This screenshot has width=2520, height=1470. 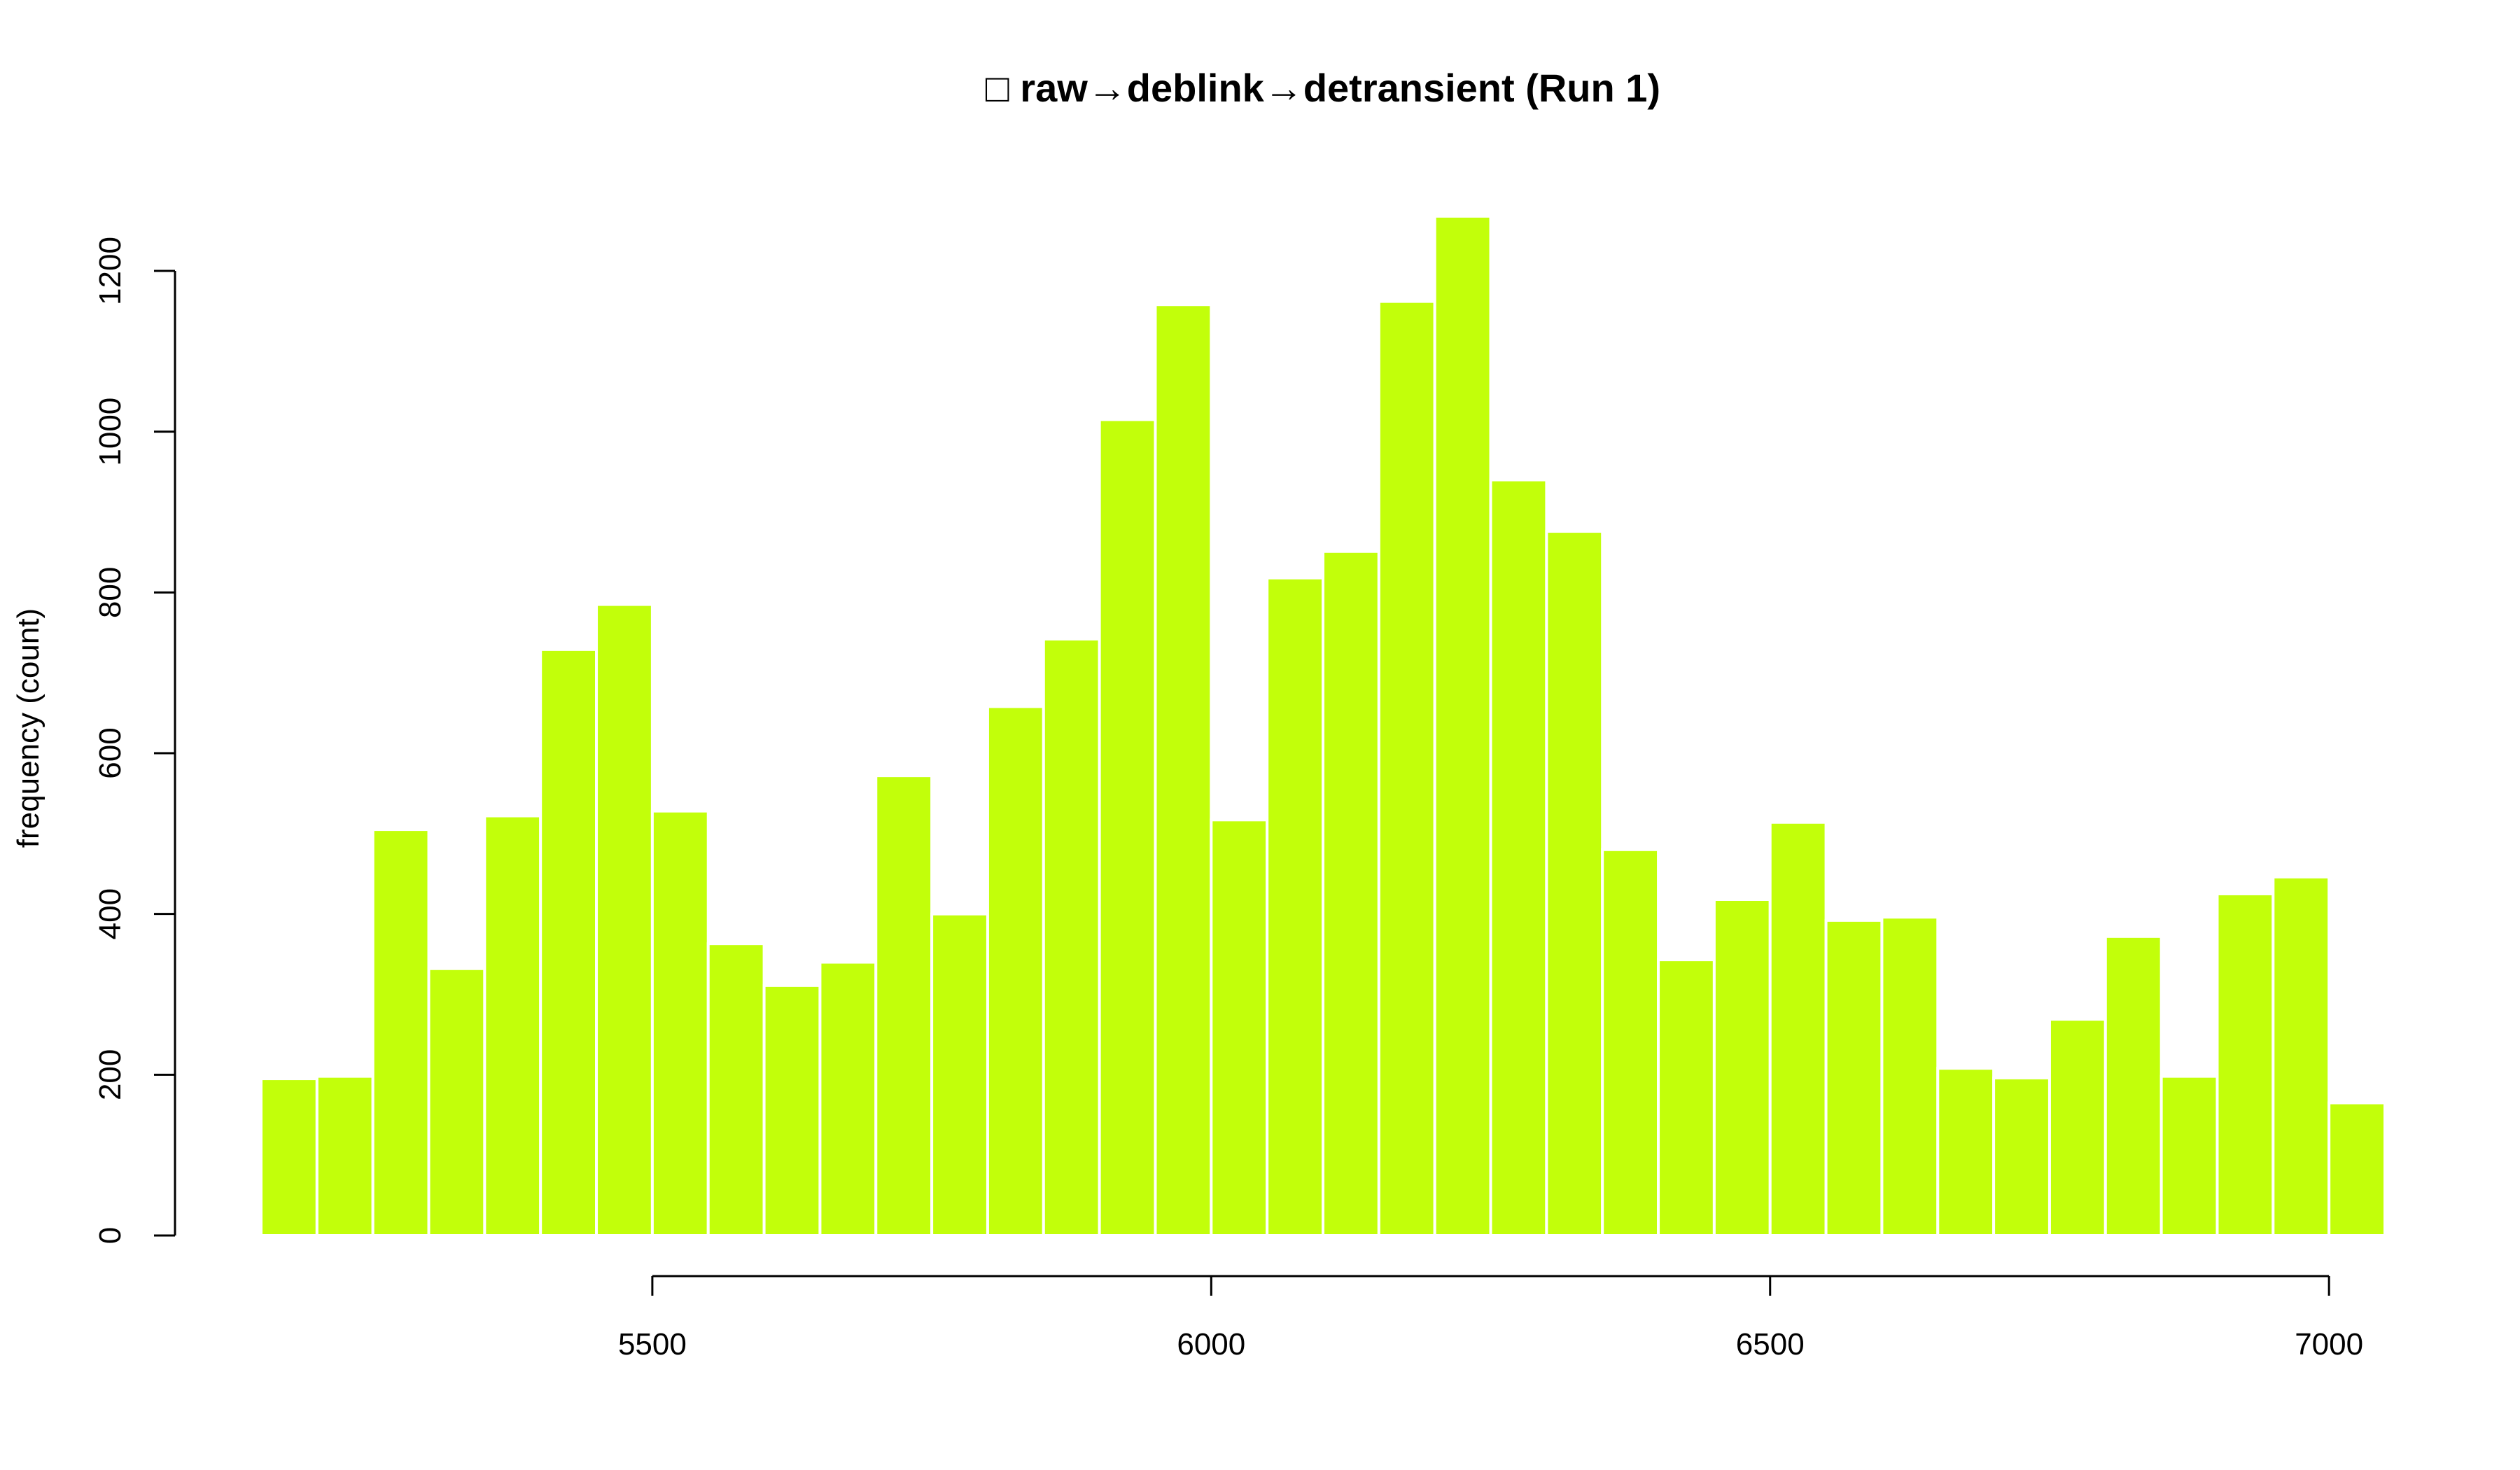 I want to click on y-tick-label: 1000, so click(x=110, y=432).